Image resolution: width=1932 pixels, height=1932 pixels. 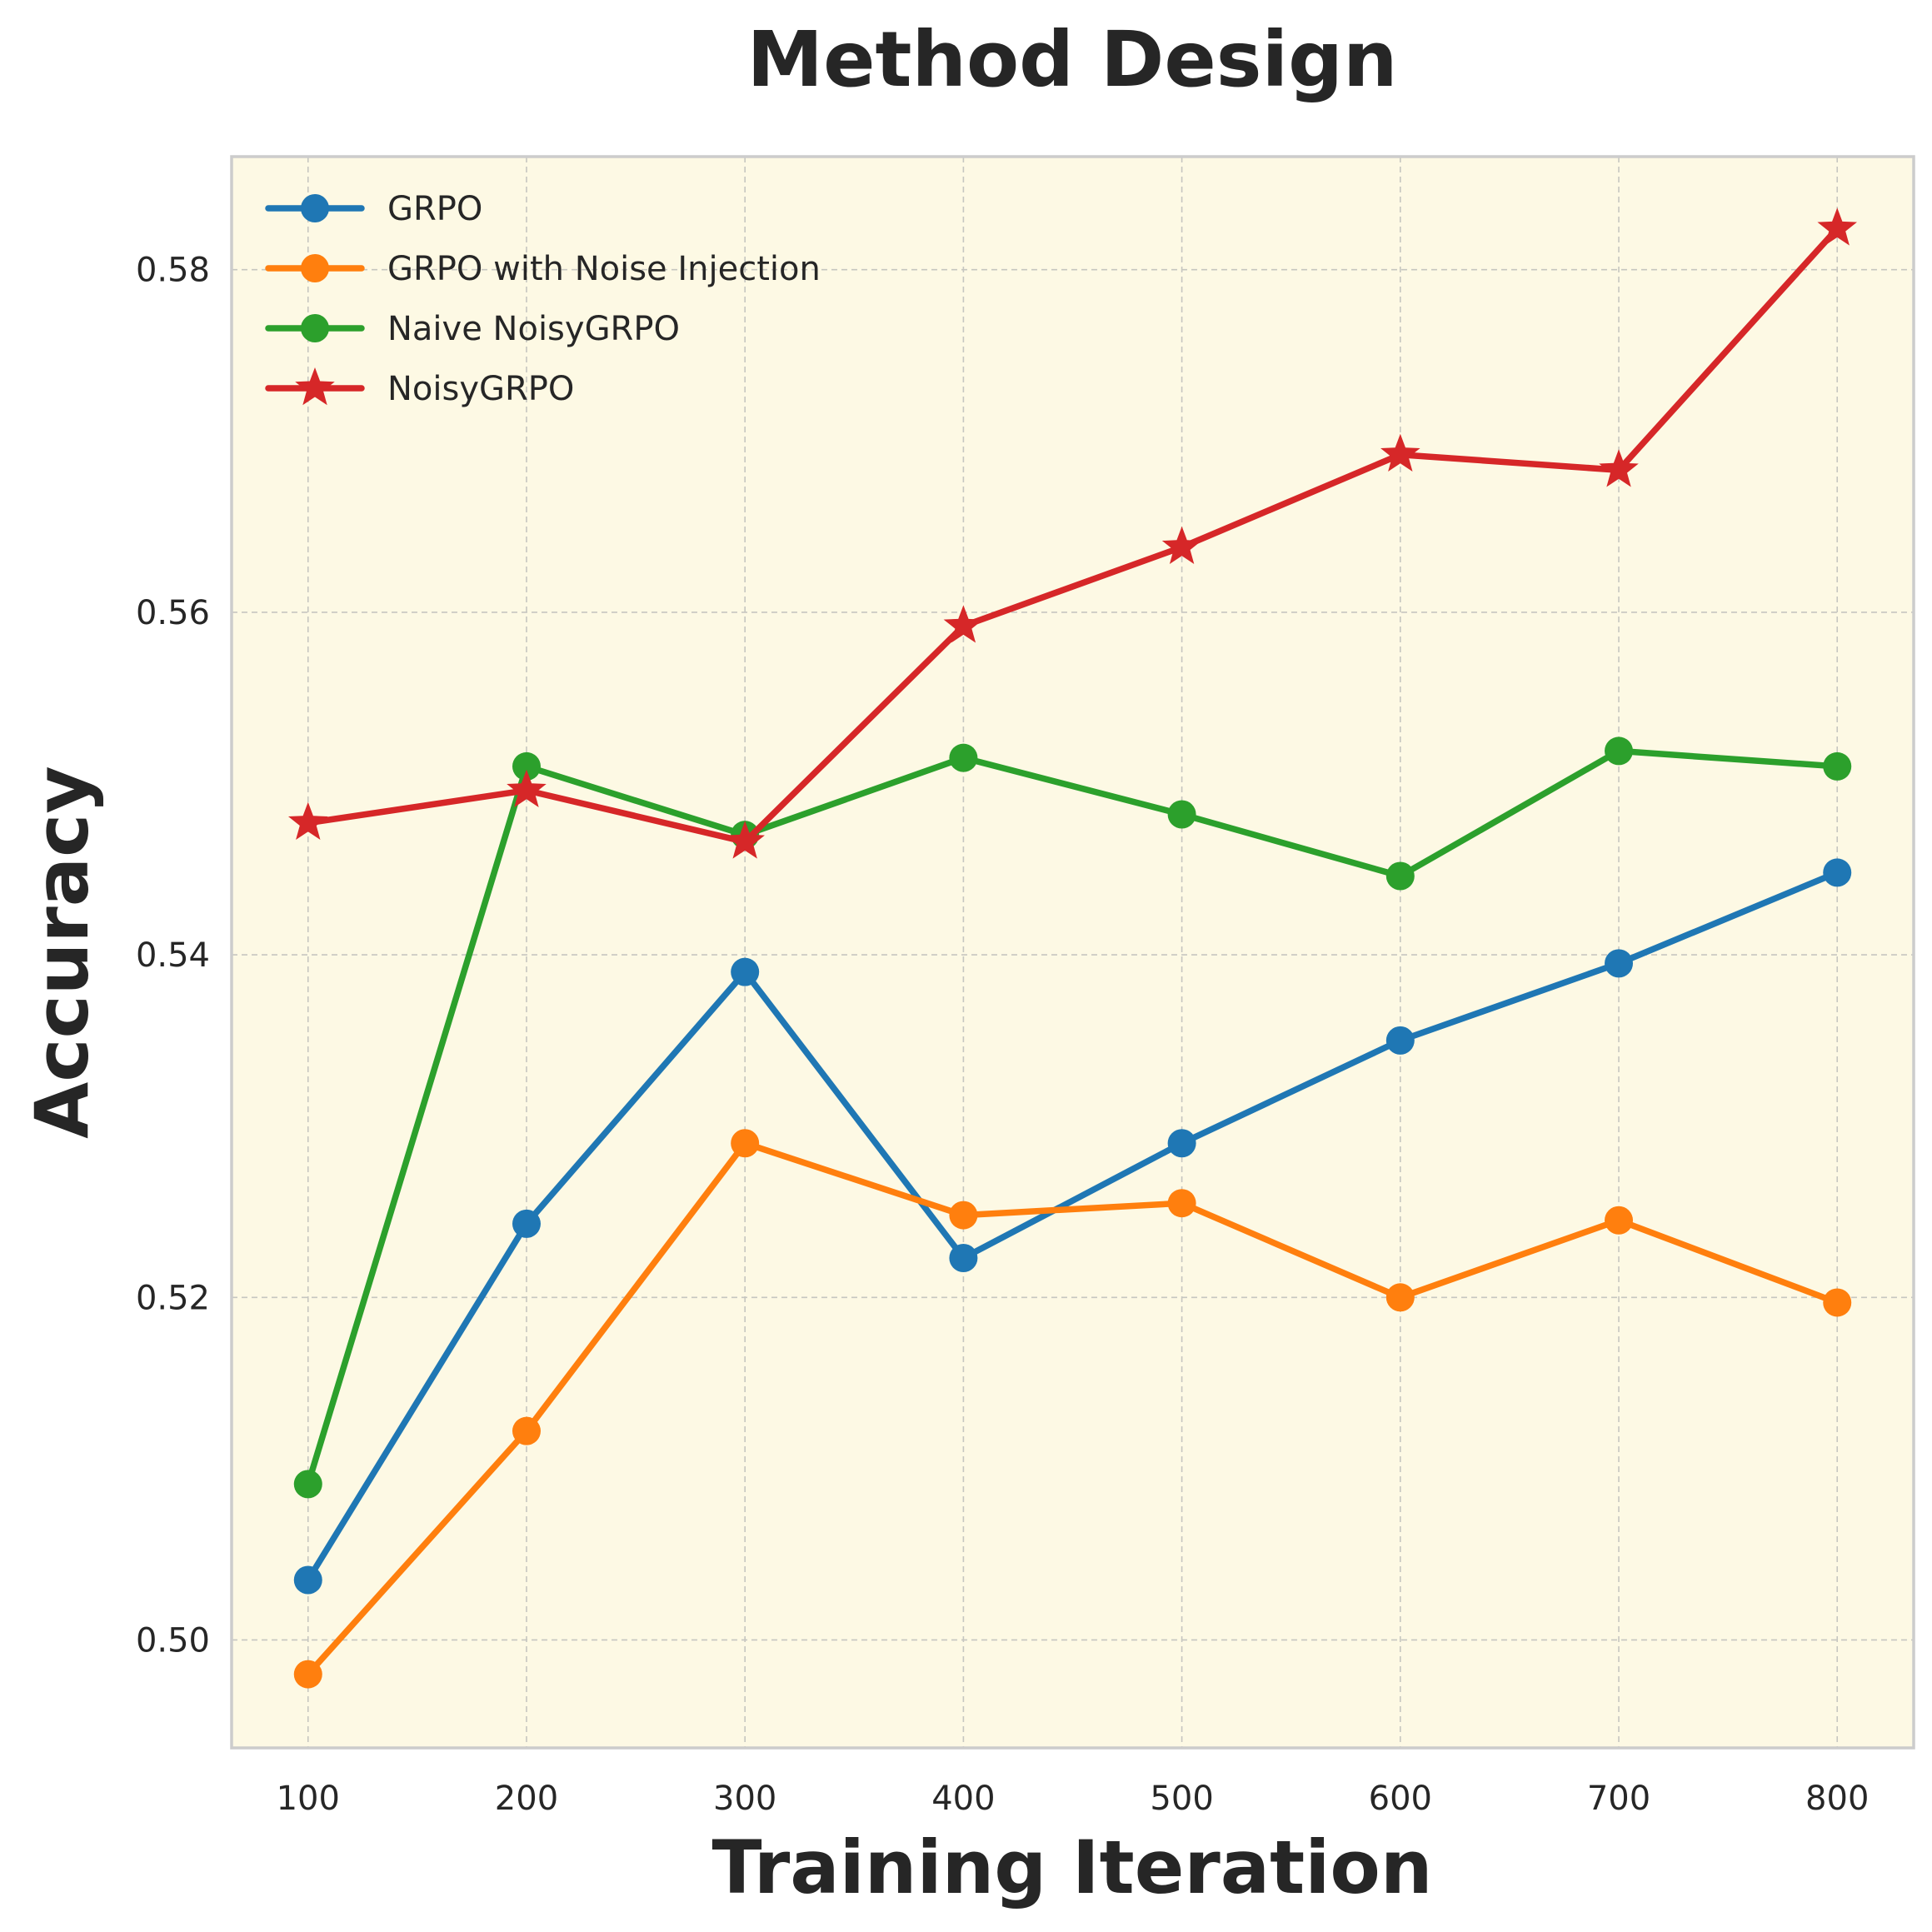 I want to click on legend-item-grpo: GRPO, so click(x=373, y=209).